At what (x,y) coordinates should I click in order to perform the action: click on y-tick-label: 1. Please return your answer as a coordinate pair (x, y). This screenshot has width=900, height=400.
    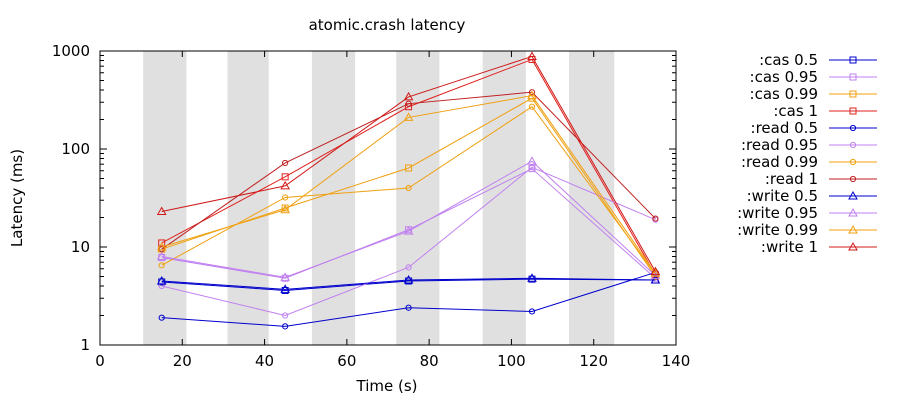
    Looking at the image, I should click on (85, 345).